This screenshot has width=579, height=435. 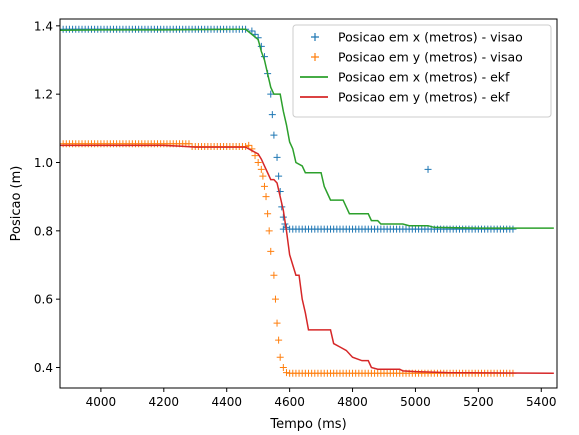 What do you see at coordinates (43, 368) in the screenshot?
I see `y-tick-label: 0.4` at bounding box center [43, 368].